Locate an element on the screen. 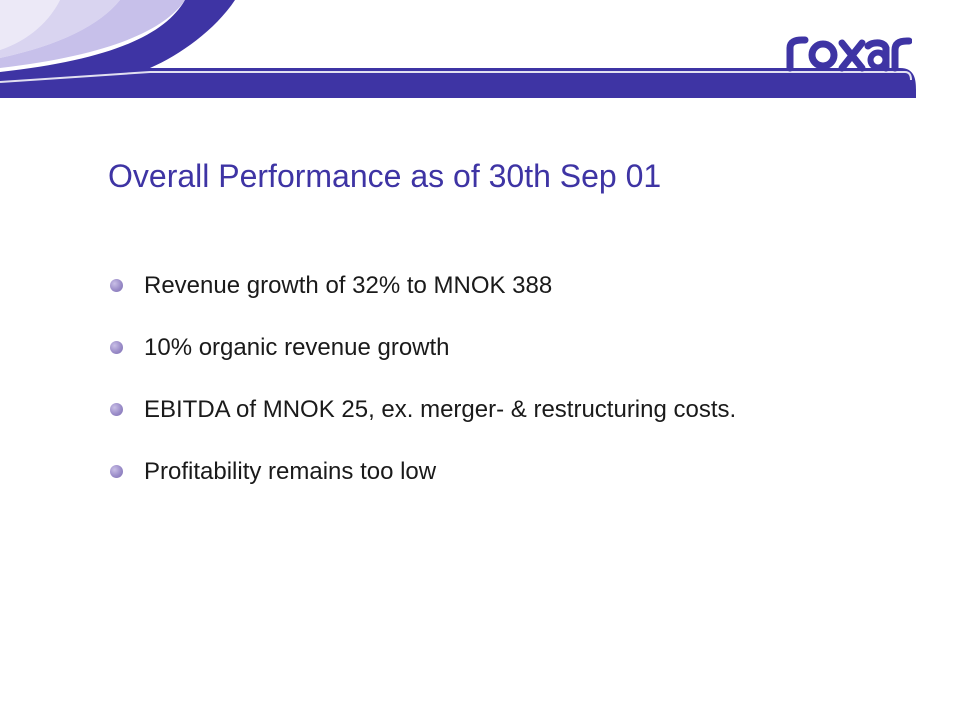 This screenshot has height=720, width=960. slide-title: Overall Performance as of 30th Sep 01 is located at coordinates (385, 176).